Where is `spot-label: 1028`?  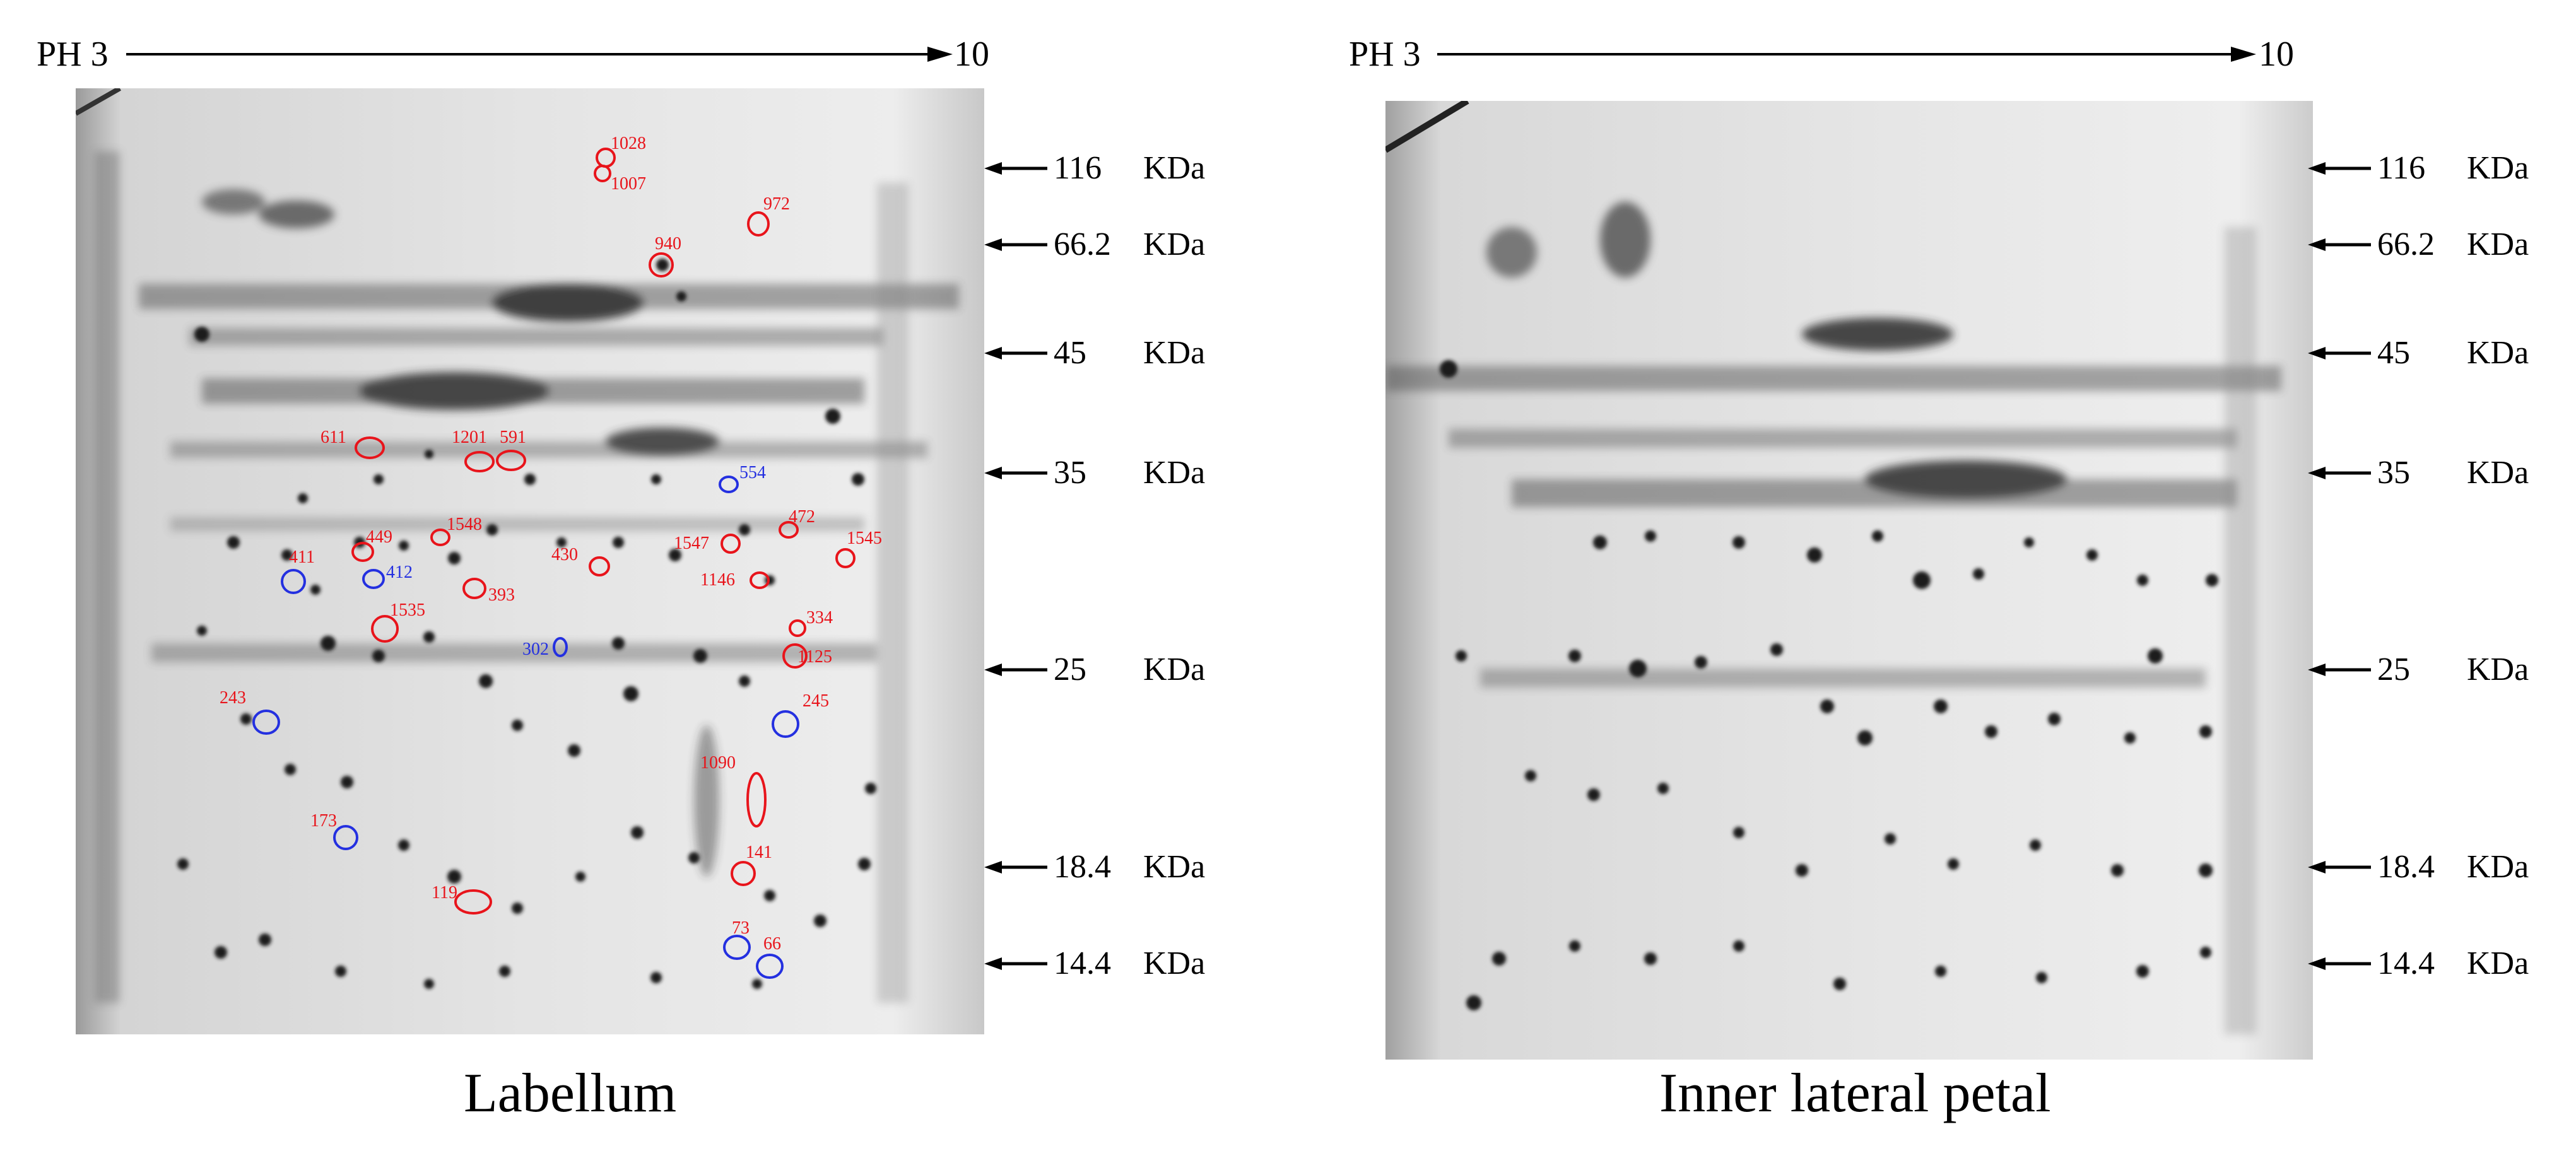 spot-label: 1028 is located at coordinates (628, 144).